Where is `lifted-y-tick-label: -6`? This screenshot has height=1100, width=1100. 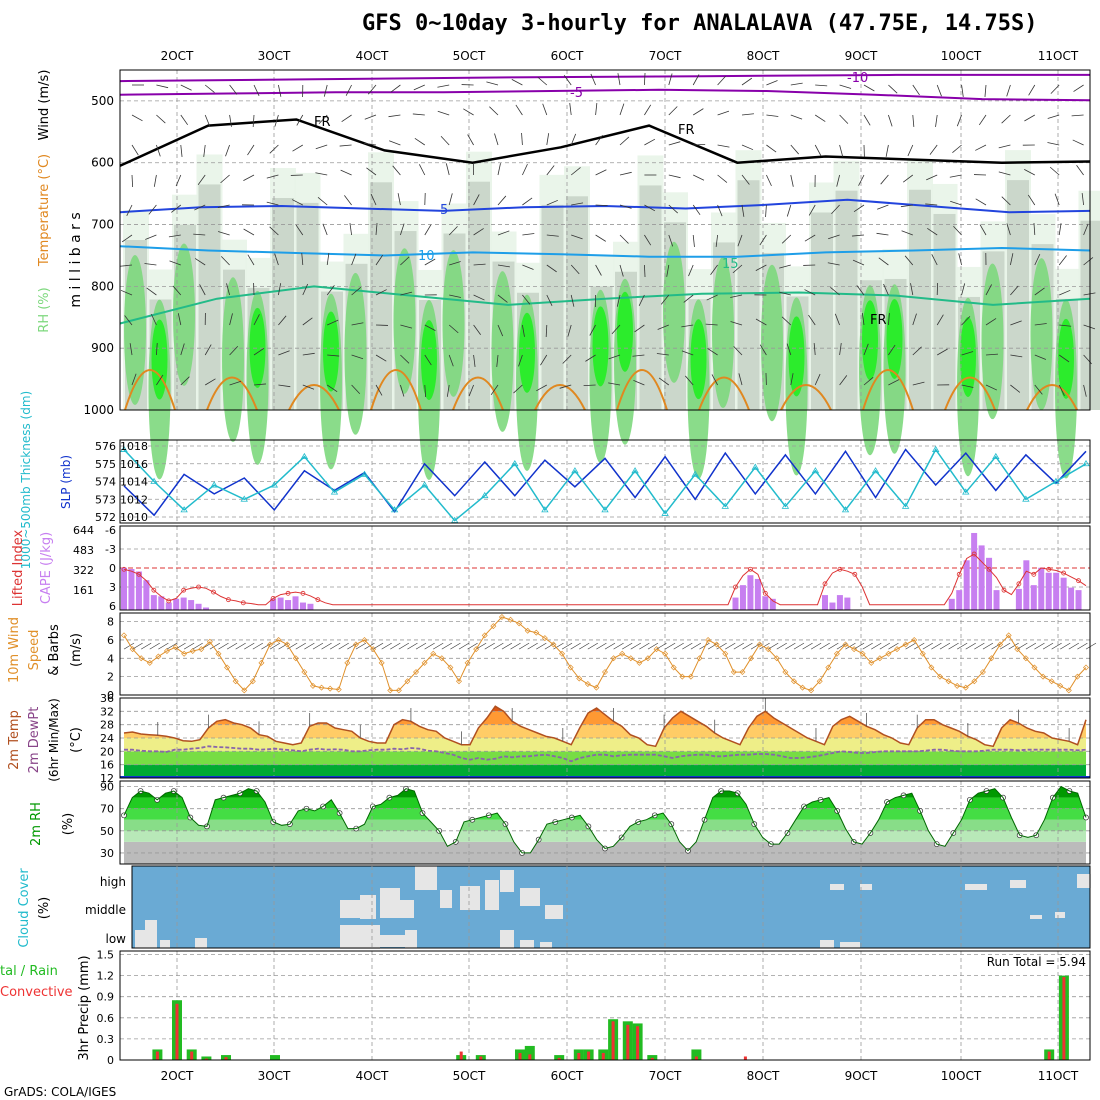
lifted-y-tick-label: -6 is located at coordinates (110, 530).